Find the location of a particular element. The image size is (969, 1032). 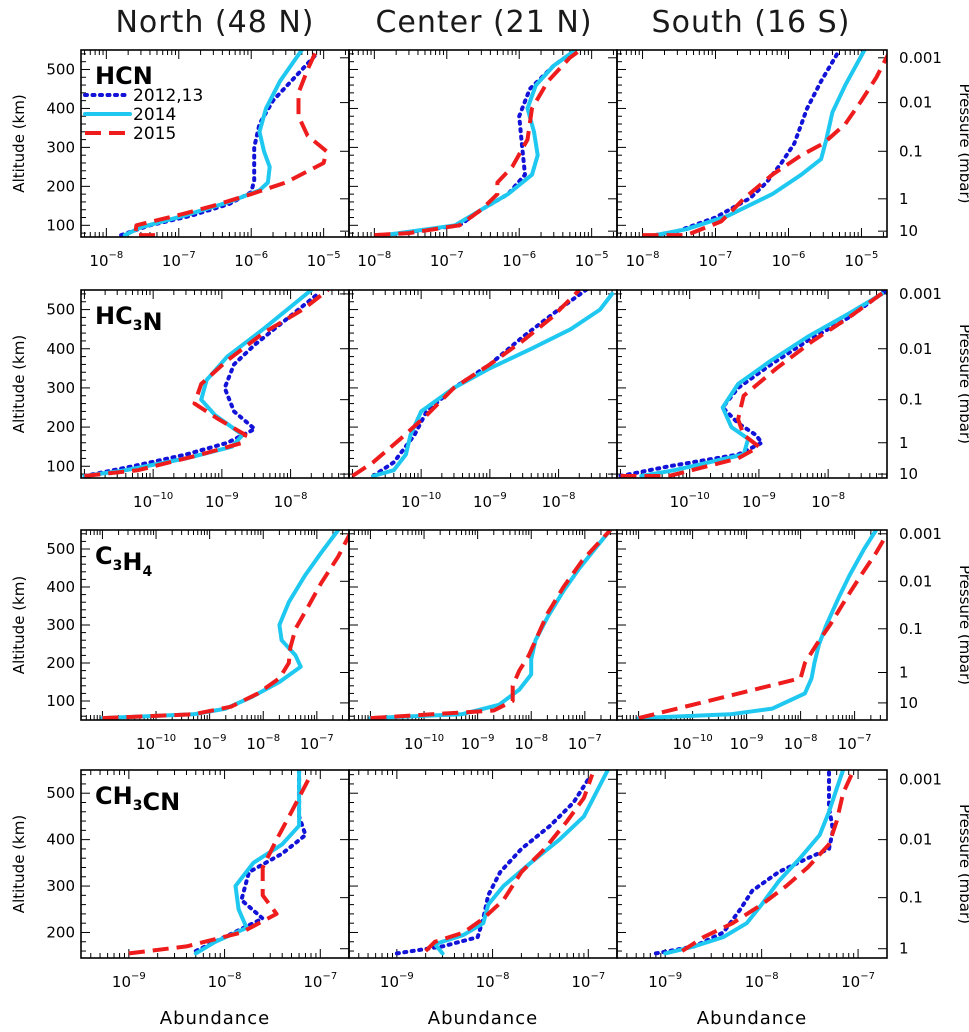

panel-hcn-center-21-n: 10⁻⁸ 10⁻⁷ 10⁻⁶ 10⁻⁵ is located at coordinates (483, 159).